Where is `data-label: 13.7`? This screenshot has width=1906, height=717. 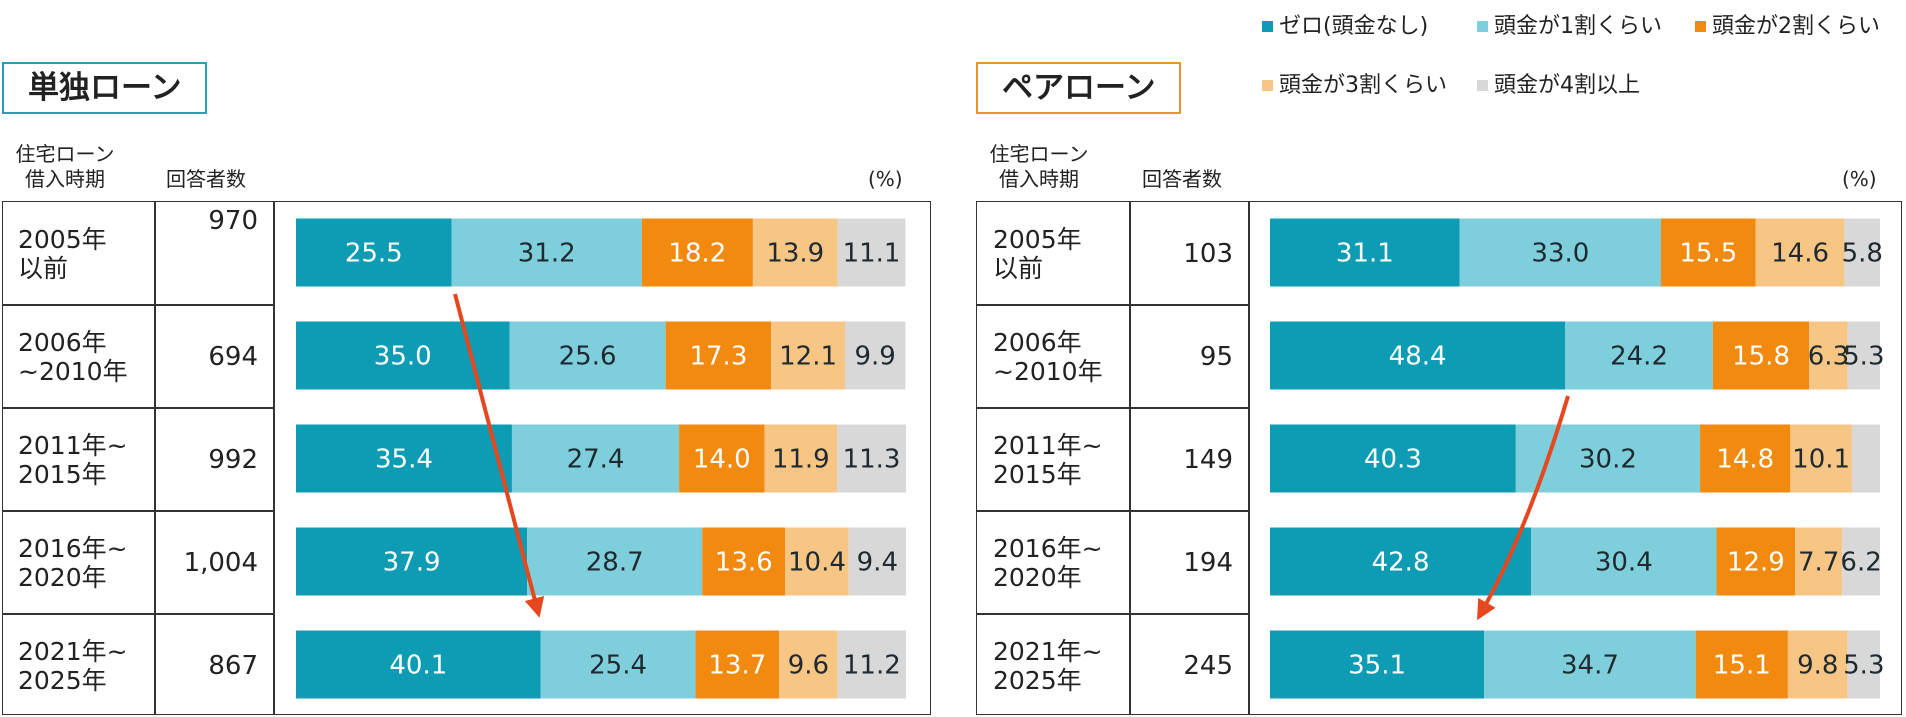
data-label: 13.7 is located at coordinates (737, 666).